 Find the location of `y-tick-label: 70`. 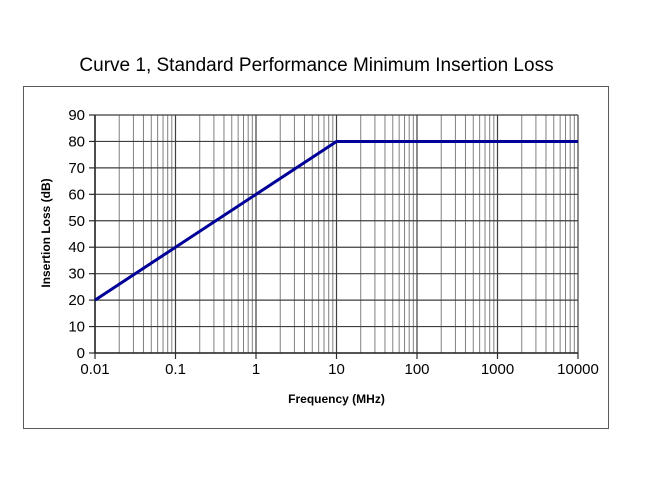

y-tick-label: 70 is located at coordinates (76, 168).